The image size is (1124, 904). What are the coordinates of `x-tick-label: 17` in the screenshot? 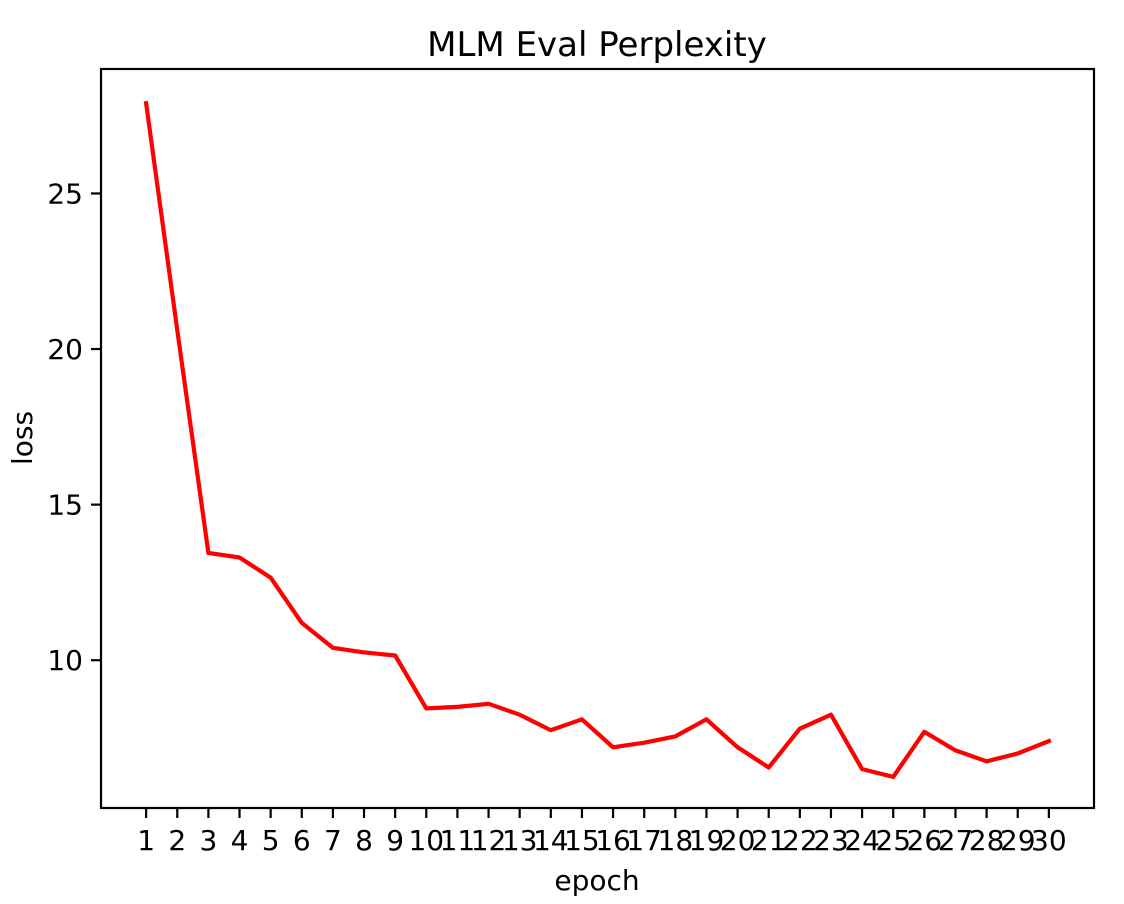 It's located at (644, 840).